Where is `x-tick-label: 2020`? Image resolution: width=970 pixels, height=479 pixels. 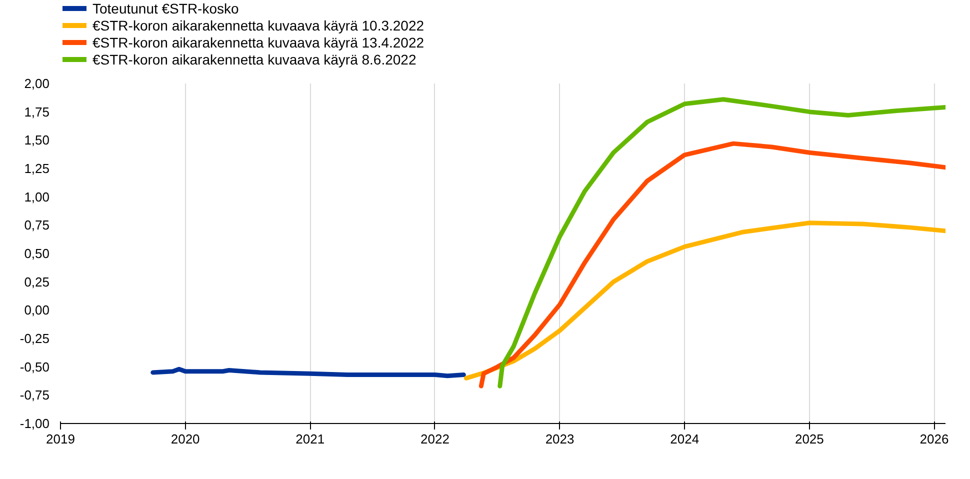
x-tick-label: 2020 is located at coordinates (185, 439).